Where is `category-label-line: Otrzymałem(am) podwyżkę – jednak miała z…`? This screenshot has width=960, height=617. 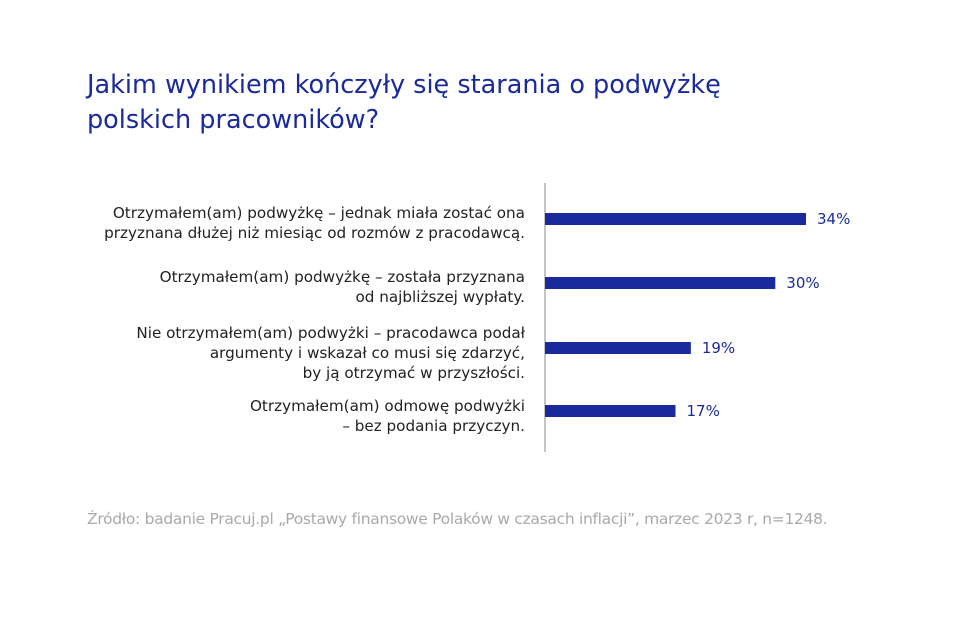 category-label-line: Otrzymałem(am) podwyżkę – jednak miała z… is located at coordinates (318, 213).